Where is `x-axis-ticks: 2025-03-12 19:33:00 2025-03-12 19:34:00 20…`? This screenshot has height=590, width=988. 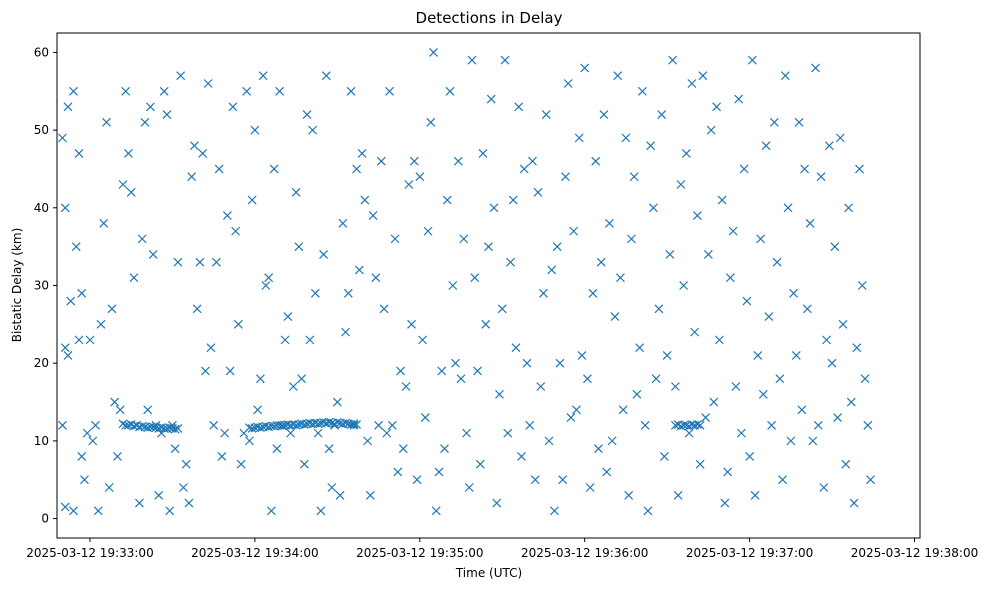
x-axis-ticks: 2025-03-12 19:33:00 2025-03-12 19:34:00 20… is located at coordinates (502, 549).